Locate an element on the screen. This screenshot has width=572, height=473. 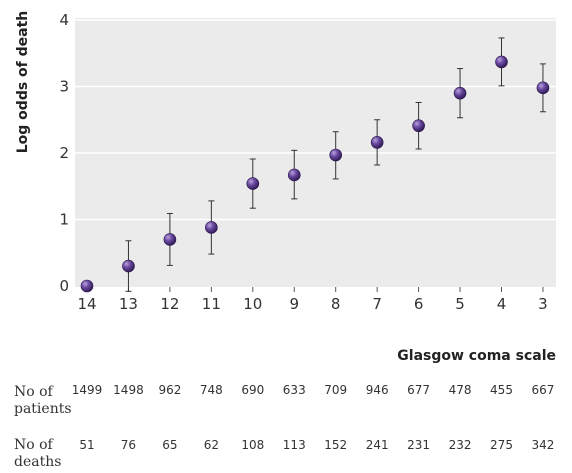
patients-row-label-line2: patients is located at coordinates (43, 409).